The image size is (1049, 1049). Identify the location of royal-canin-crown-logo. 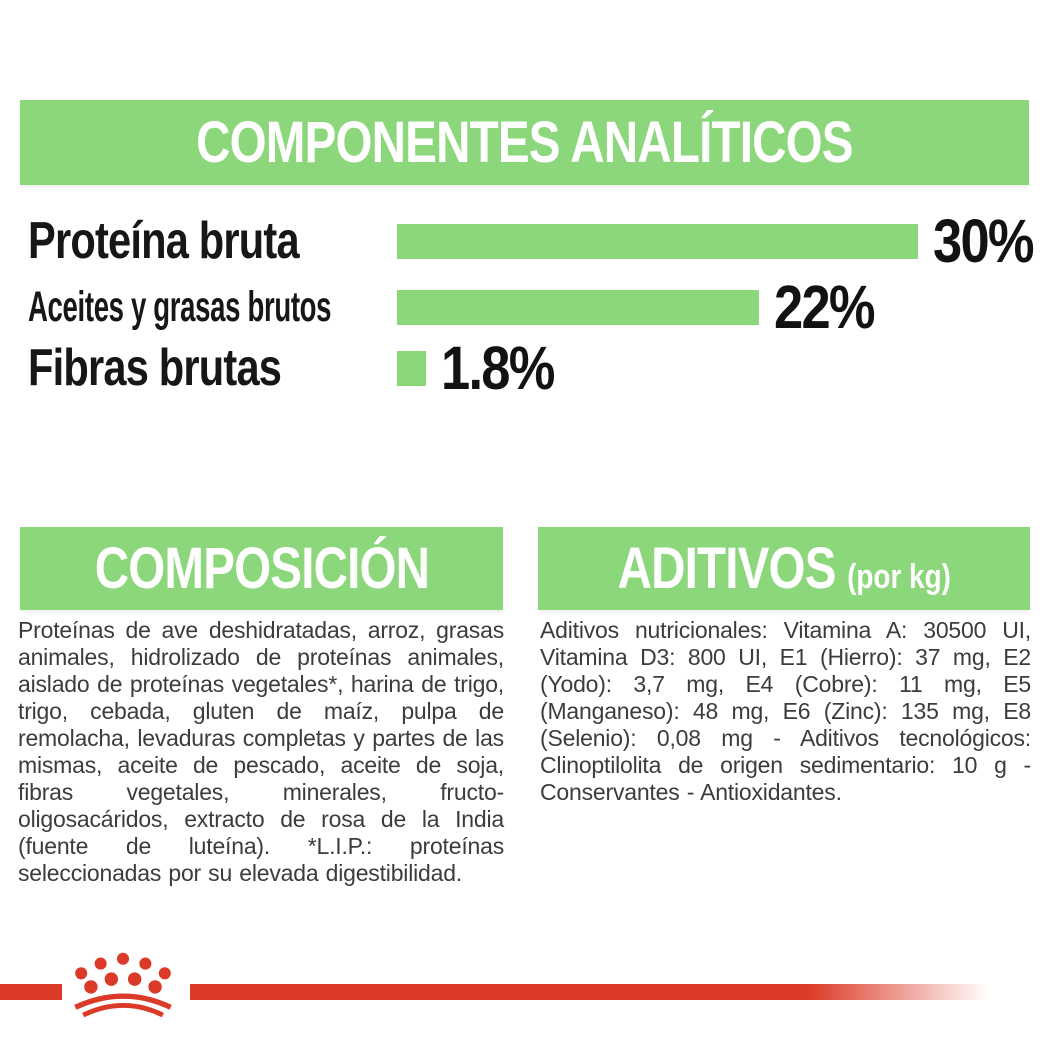
(123, 984).